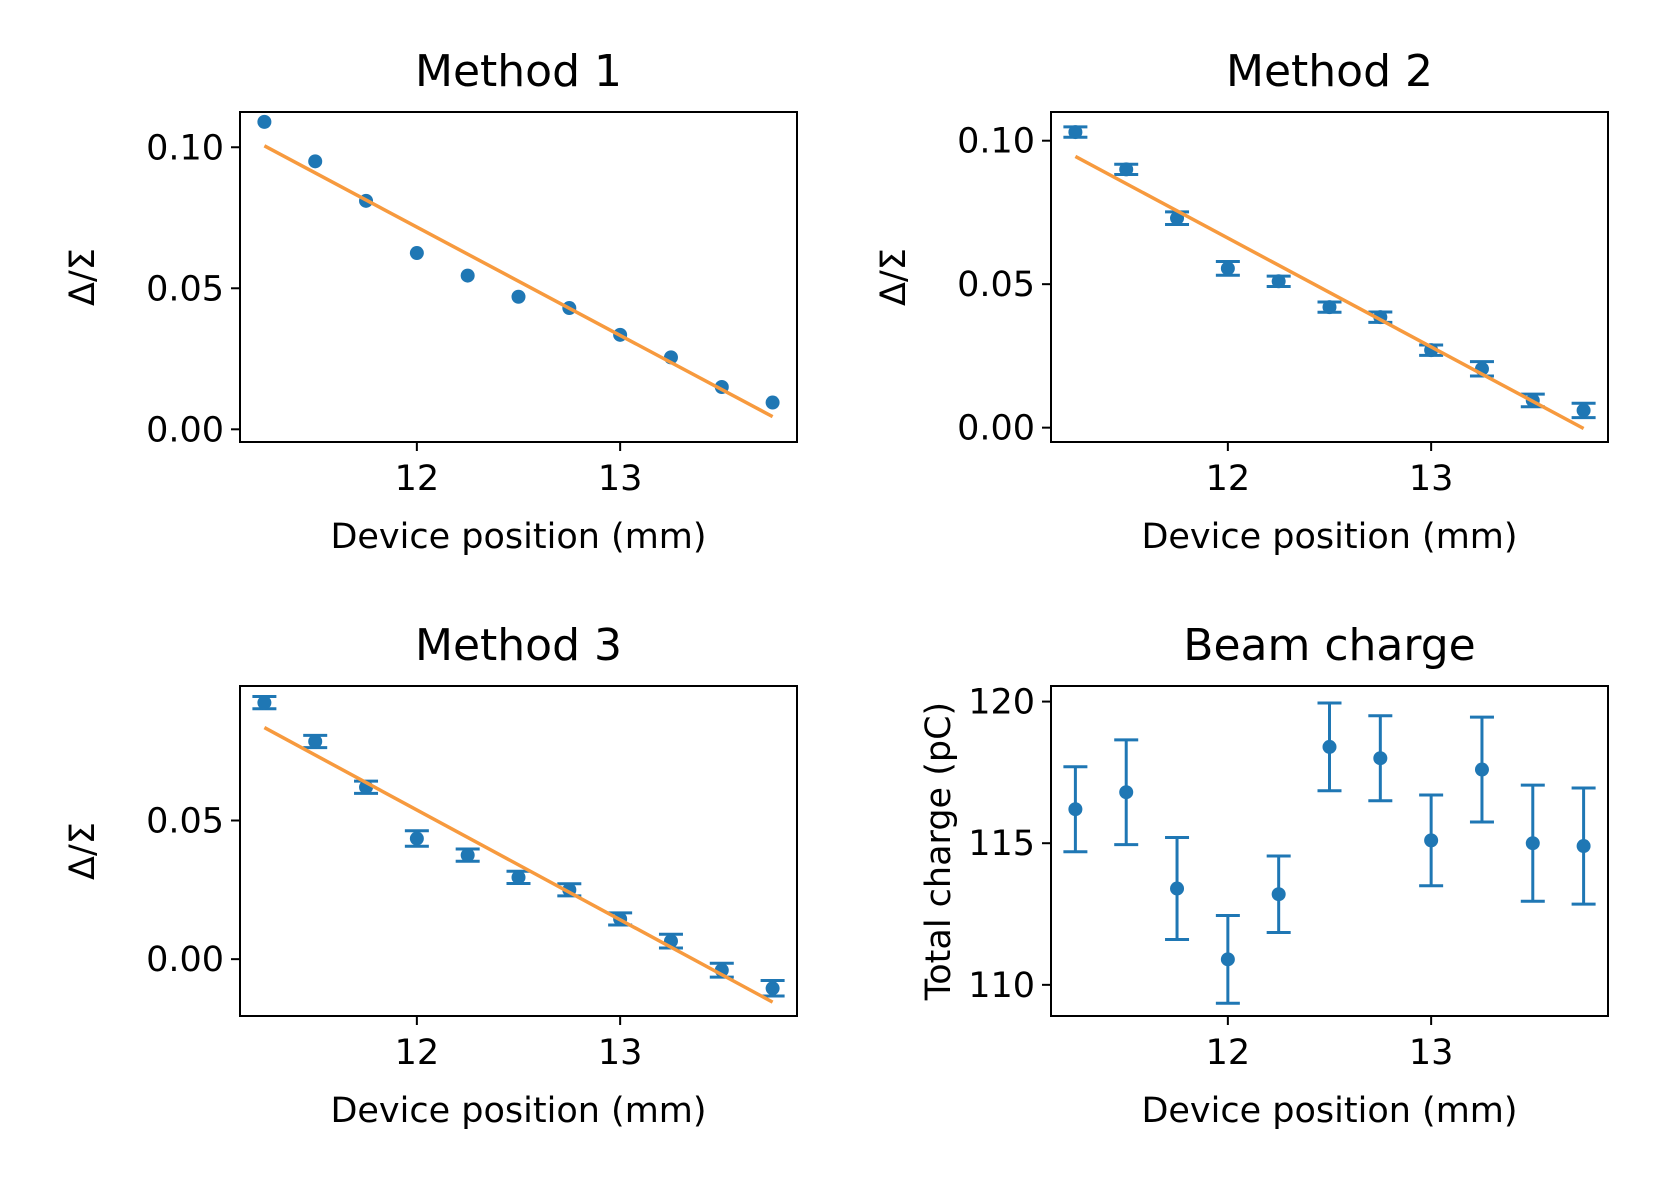 Image resolution: width=1653 pixels, height=1186 pixels. What do you see at coordinates (1329, 645) in the screenshot?
I see `subplot-title: Beam charge` at bounding box center [1329, 645].